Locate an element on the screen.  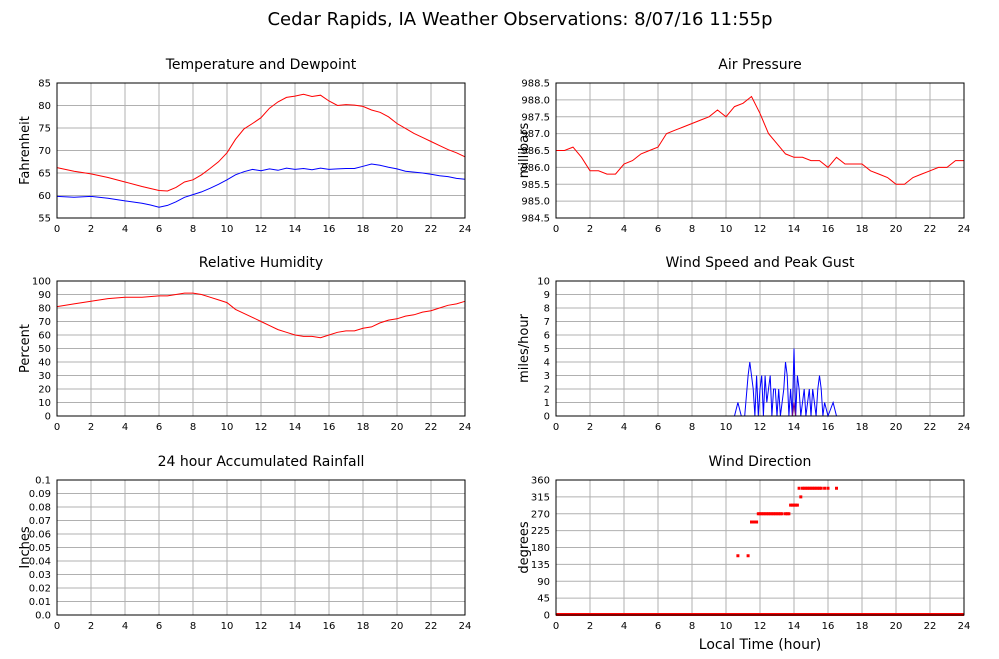
wind-y-axis-label: miles/hour is located at coordinates (524, 347).